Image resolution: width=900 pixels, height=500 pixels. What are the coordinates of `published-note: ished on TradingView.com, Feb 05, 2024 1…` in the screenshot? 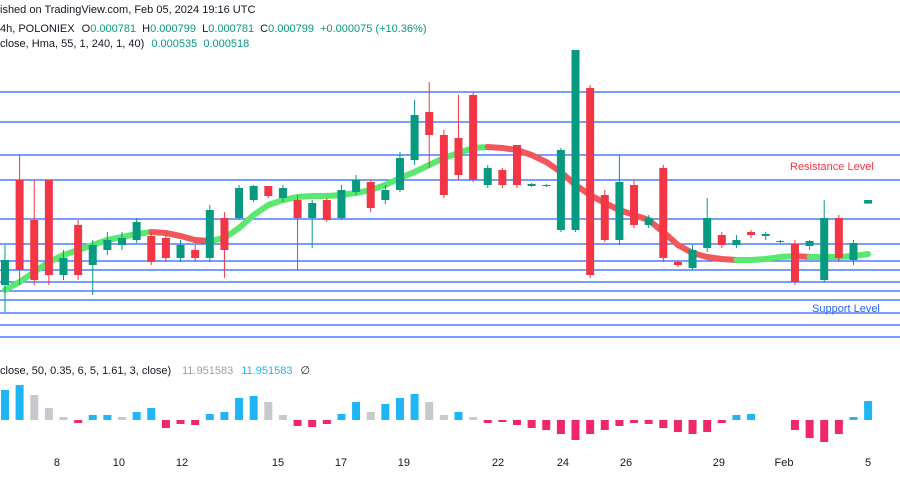 It's located at (127, 10).